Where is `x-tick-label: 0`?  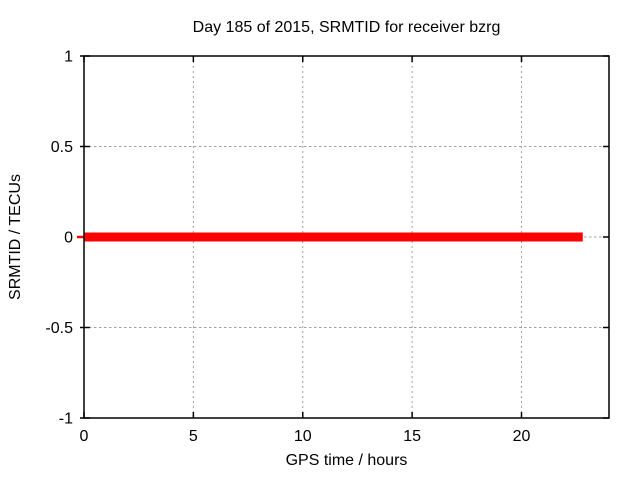
x-tick-label: 0 is located at coordinates (84, 436).